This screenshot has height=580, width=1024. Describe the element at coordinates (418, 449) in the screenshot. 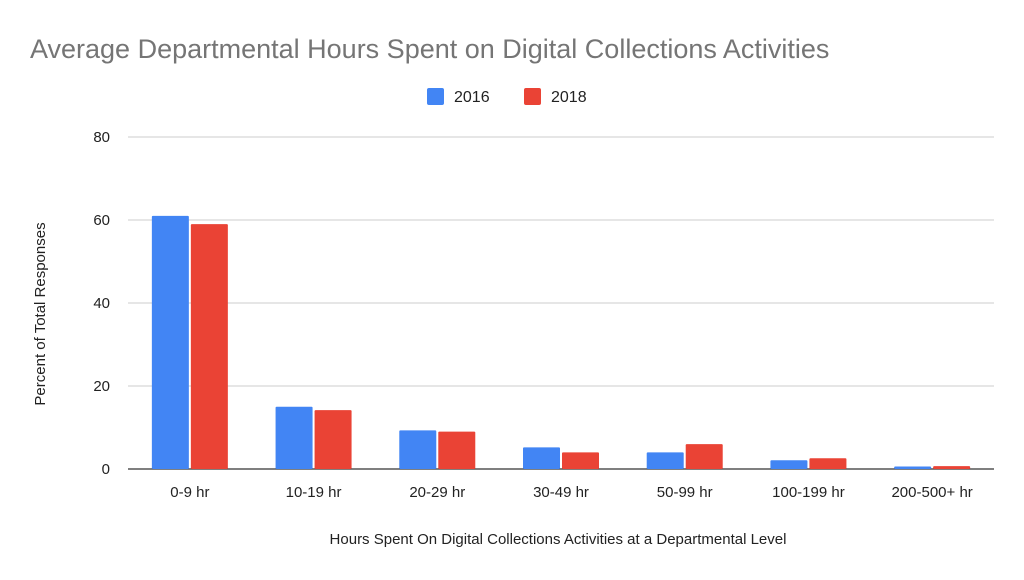

I see `bar-2016-20-29-hr` at that location.